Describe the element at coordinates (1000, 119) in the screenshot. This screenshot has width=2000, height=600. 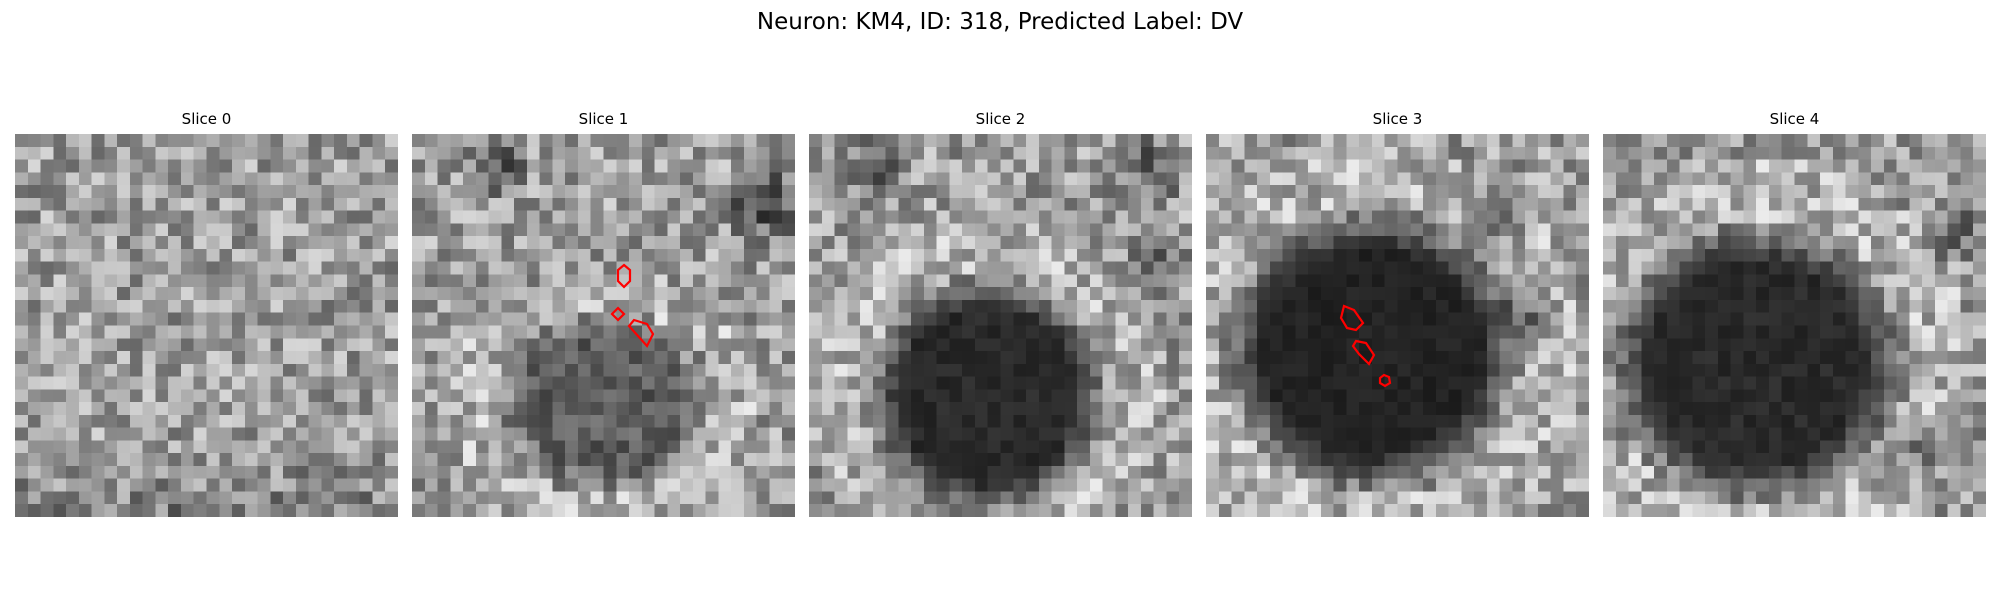
I see `slice-title-2: Slice 2` at that location.